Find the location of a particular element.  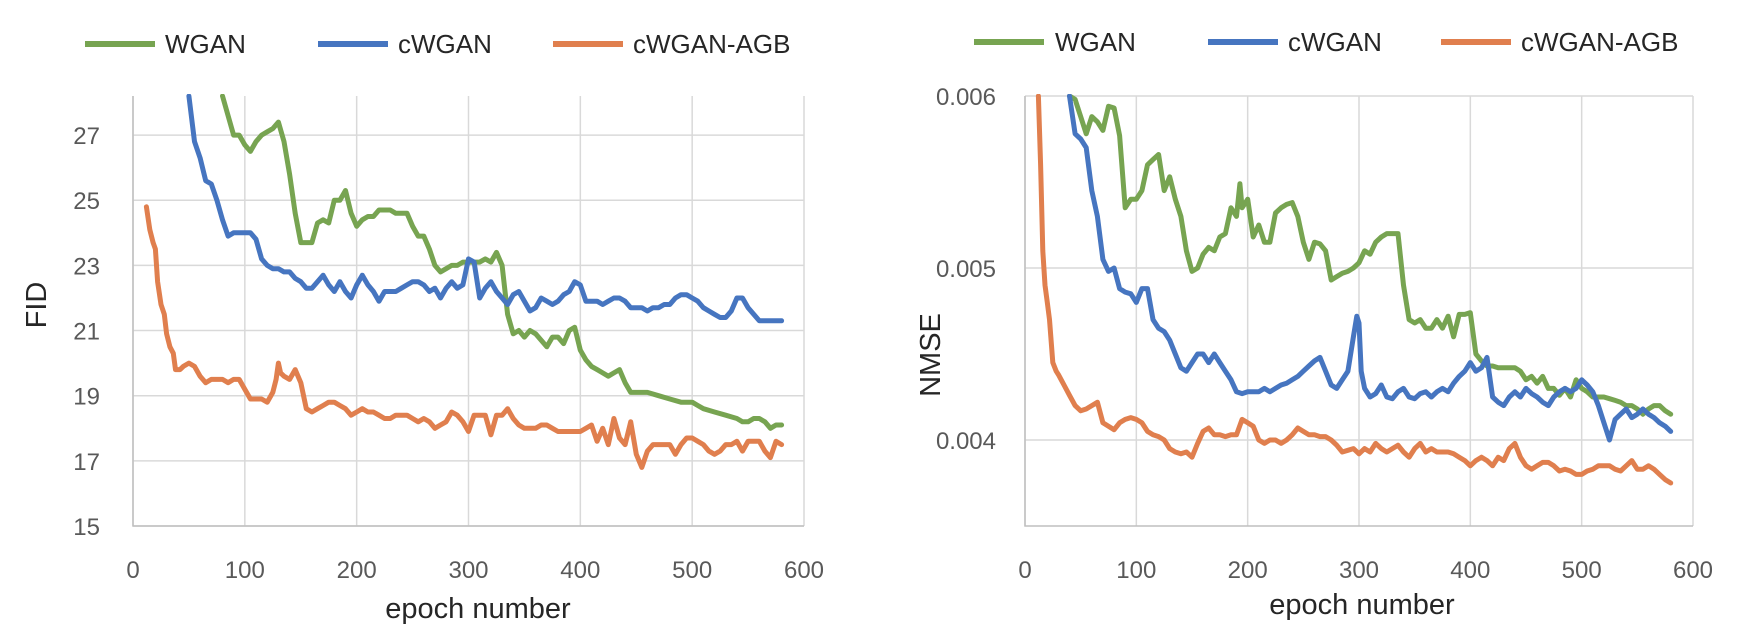

y-tick-label: 0.005 is located at coordinates (966, 269).